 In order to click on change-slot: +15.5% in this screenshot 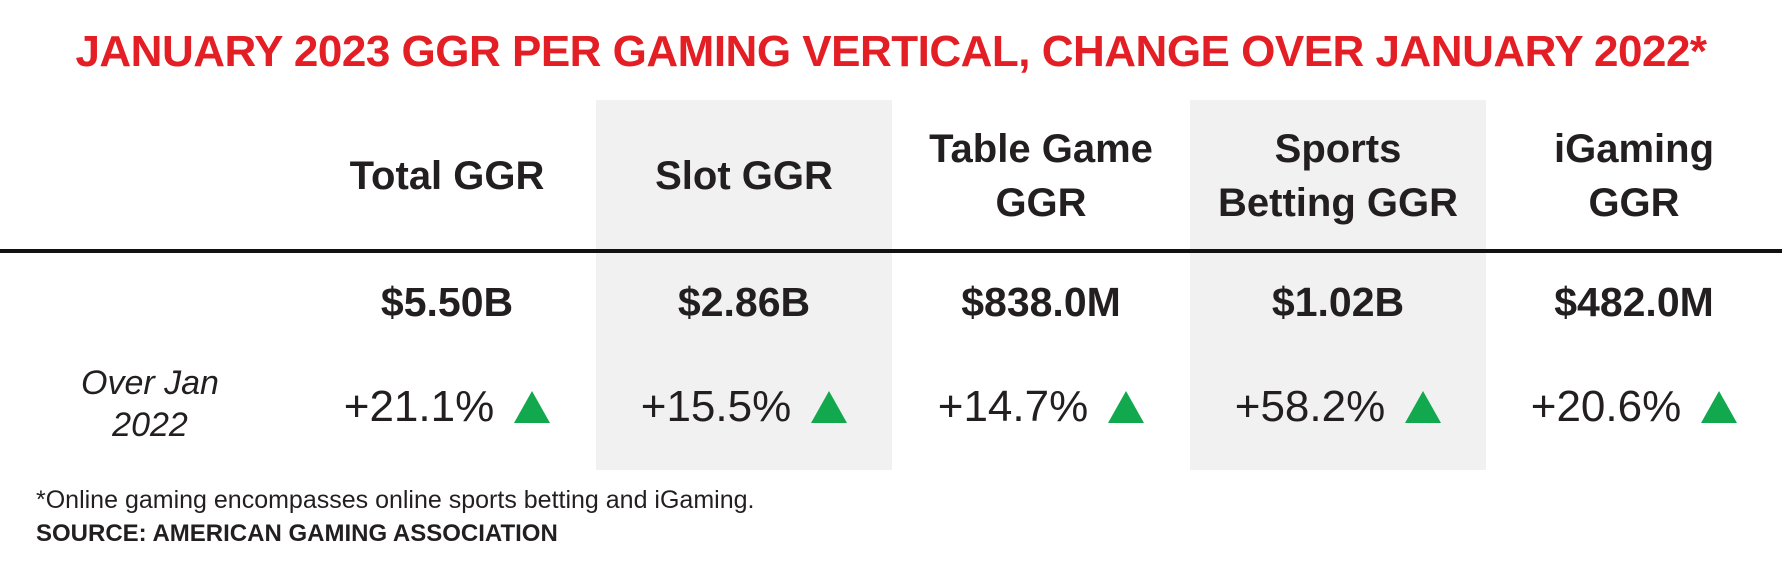, I will do `click(744, 407)`.